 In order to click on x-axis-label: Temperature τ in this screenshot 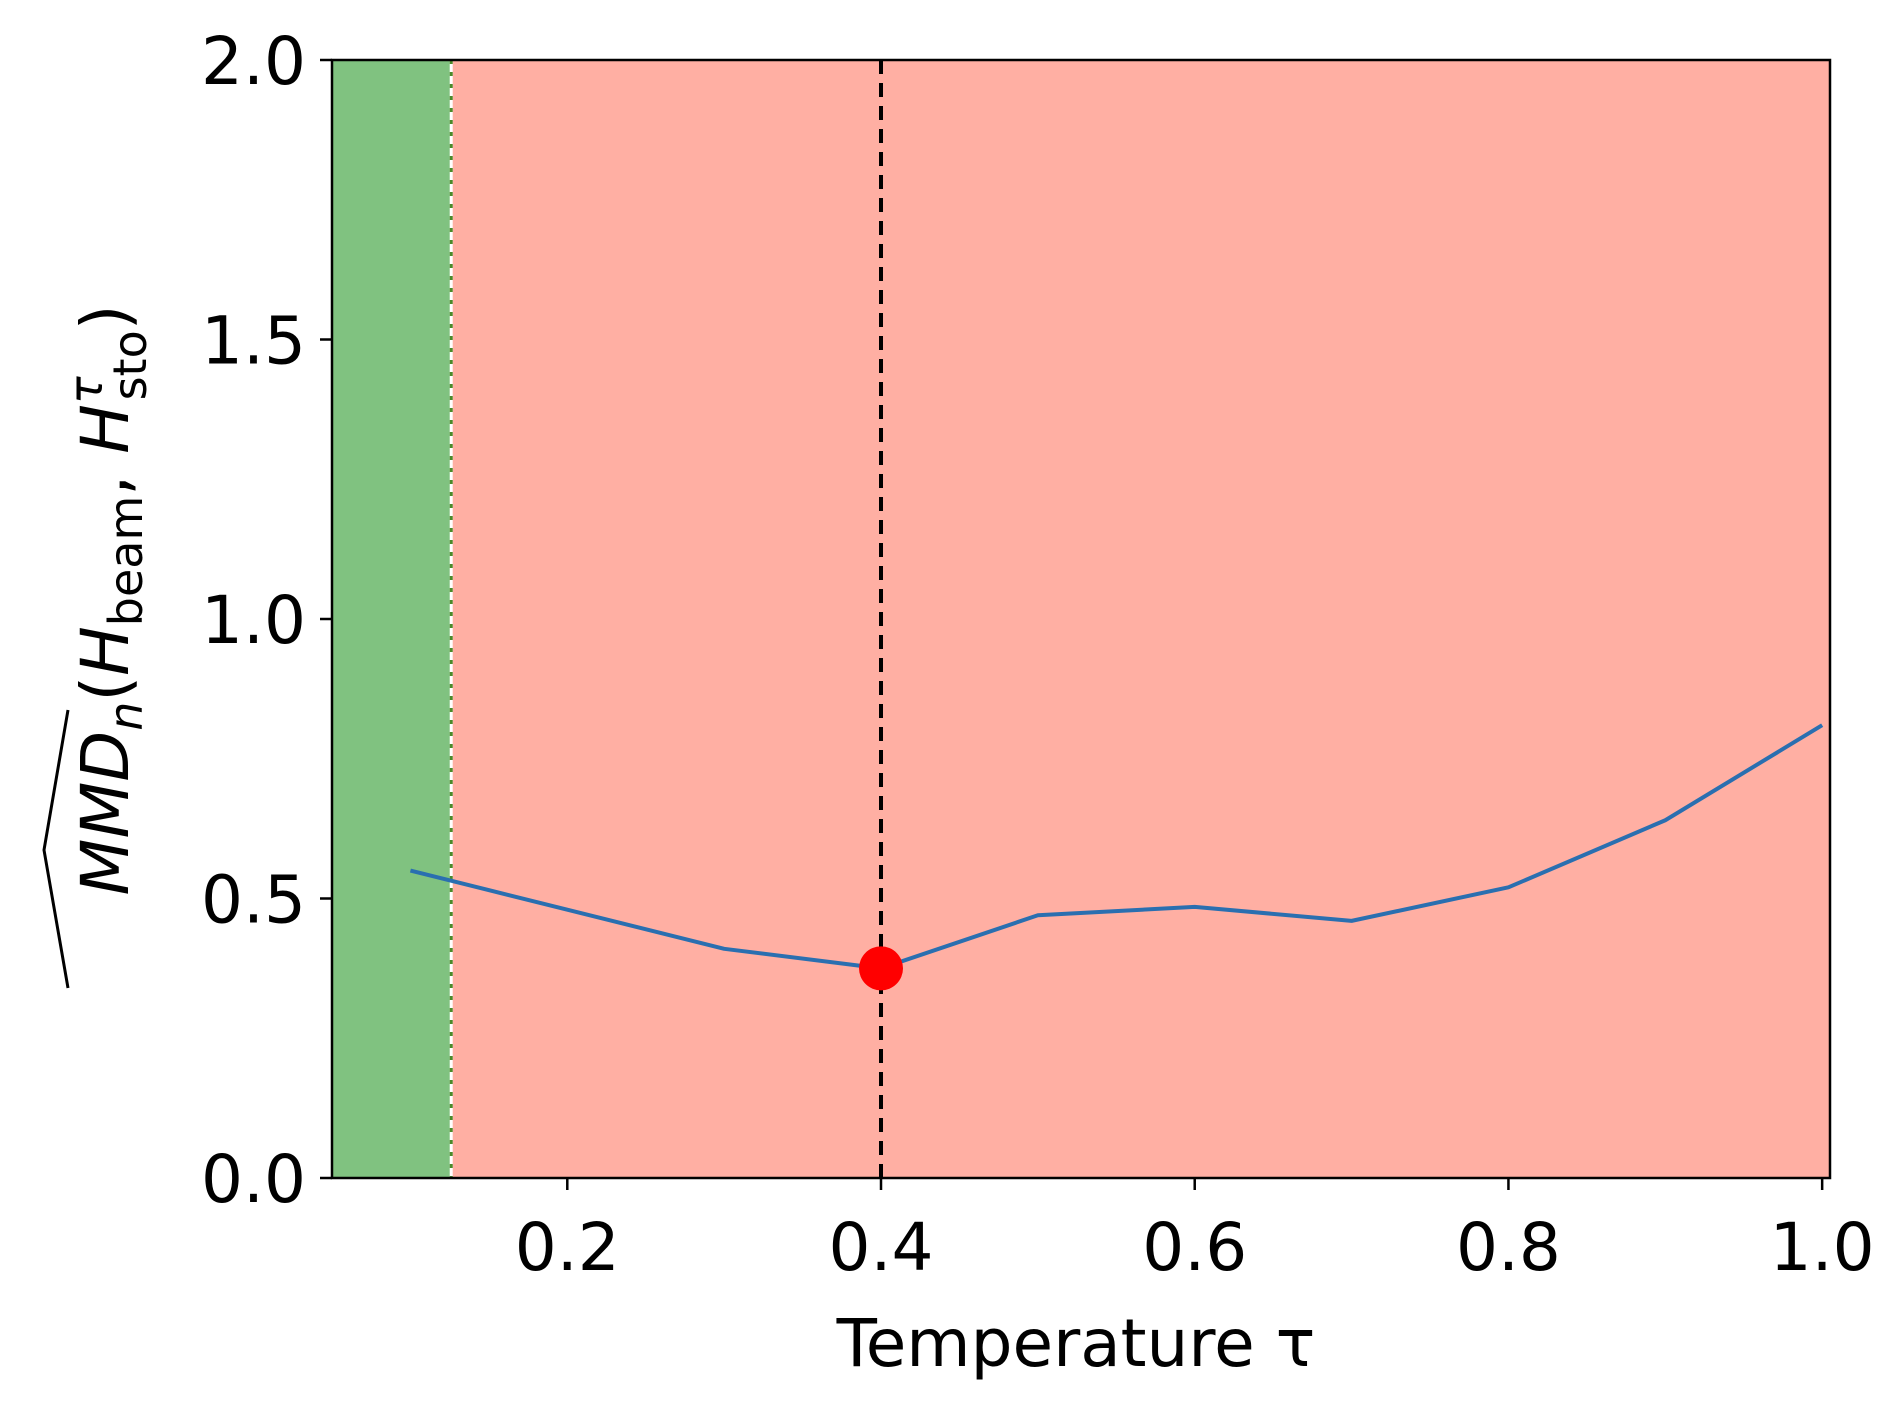, I will do `click(1076, 1343)`.